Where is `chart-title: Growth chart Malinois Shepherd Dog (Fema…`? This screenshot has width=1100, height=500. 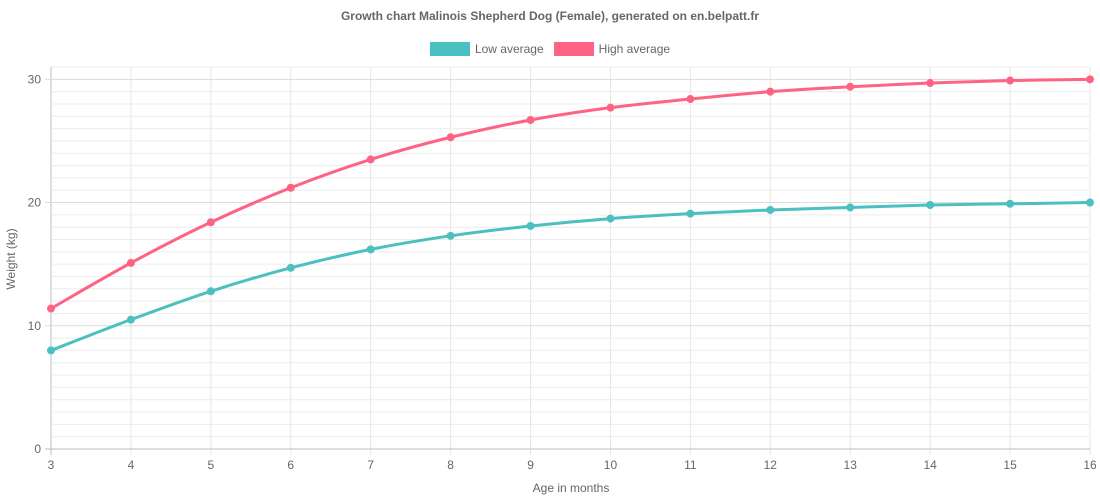
chart-title: Growth chart Malinois Shepherd Dog (Fema… is located at coordinates (550, 16).